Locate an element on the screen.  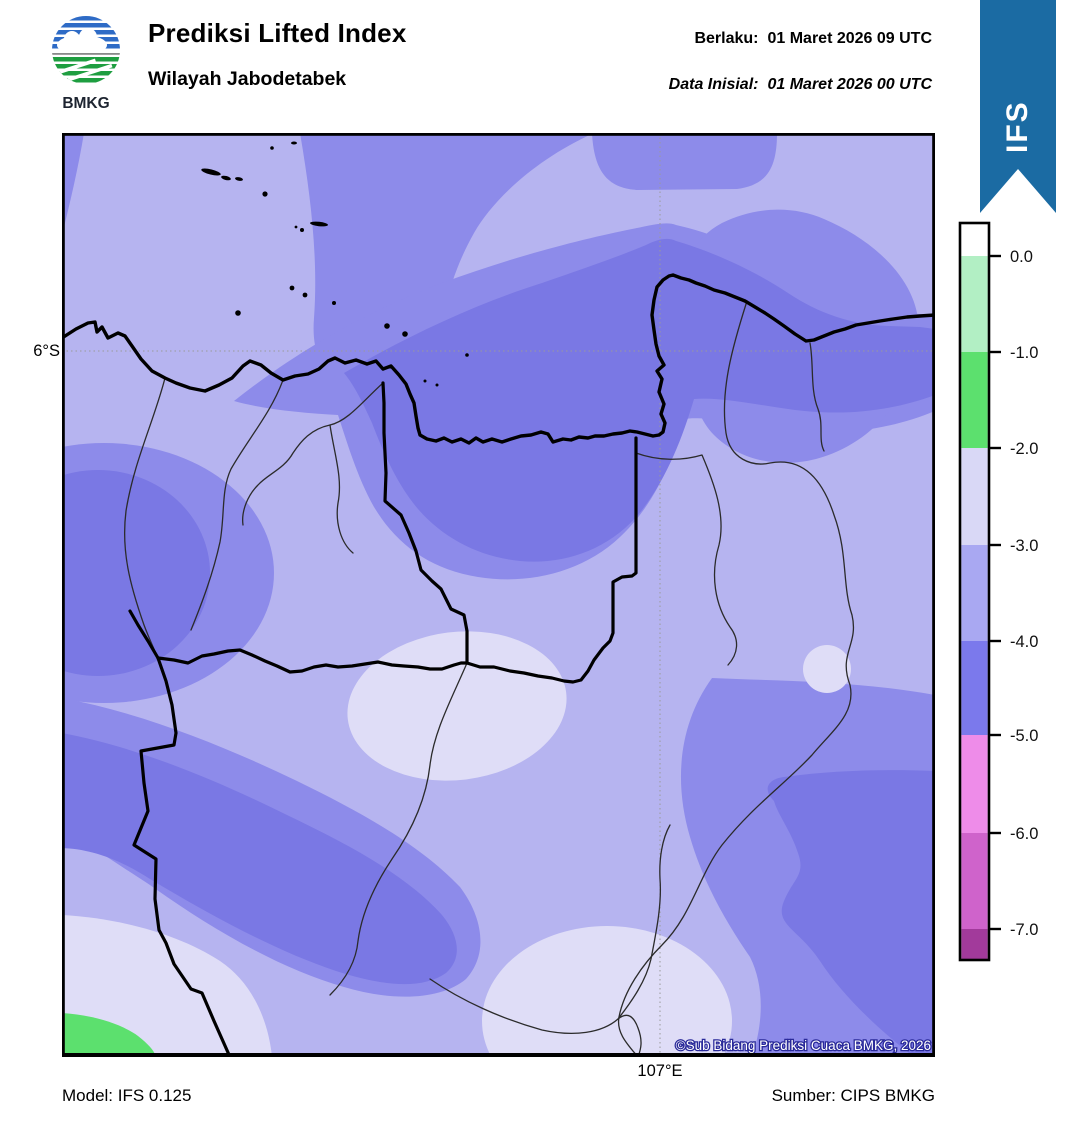
svg-text: 0.0 is located at coordinates (1021, 257).